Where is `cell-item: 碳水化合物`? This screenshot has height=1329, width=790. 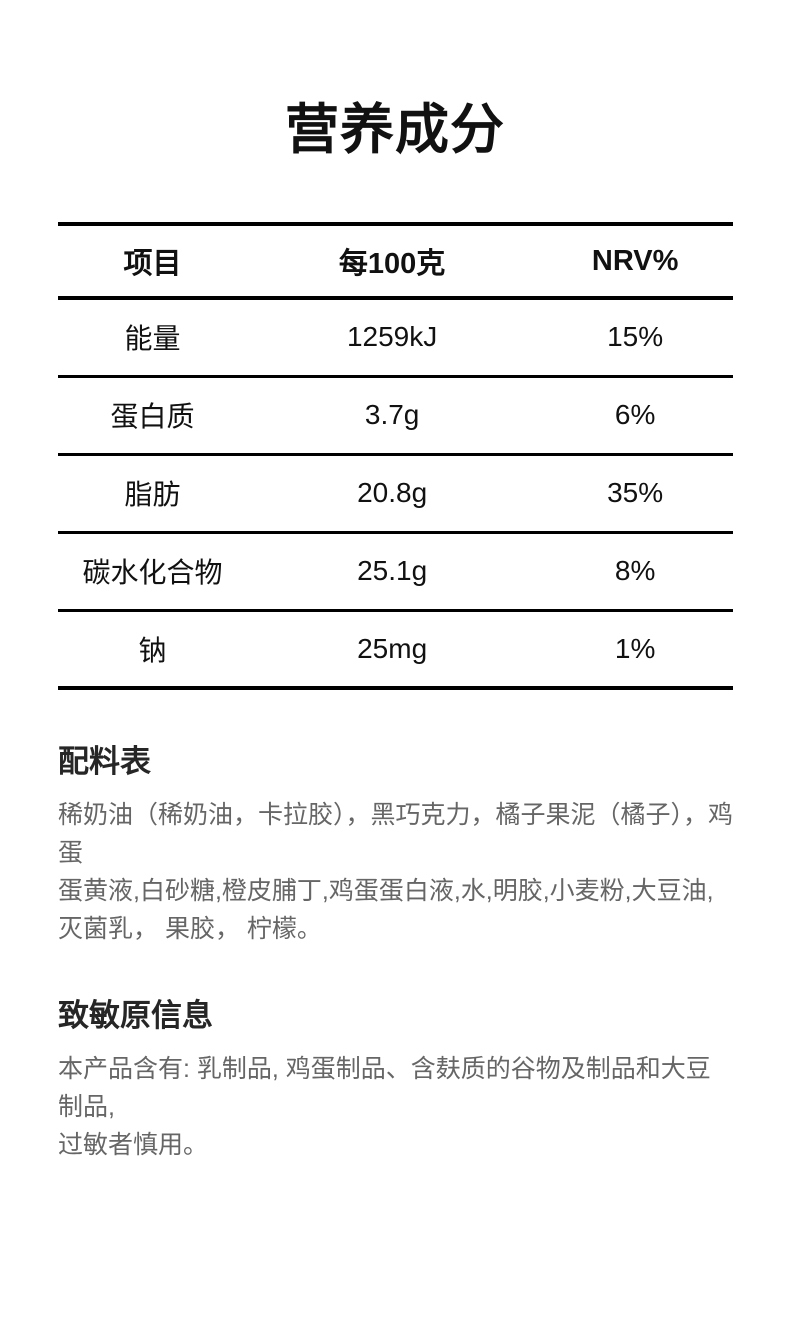 cell-item: 碳水化合物 is located at coordinates (152, 572).